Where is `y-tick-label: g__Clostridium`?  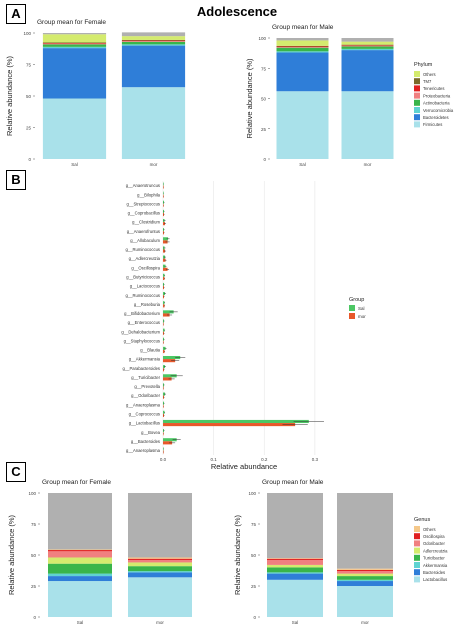 y-tick-label: g__Clostridium is located at coordinates (146, 222).